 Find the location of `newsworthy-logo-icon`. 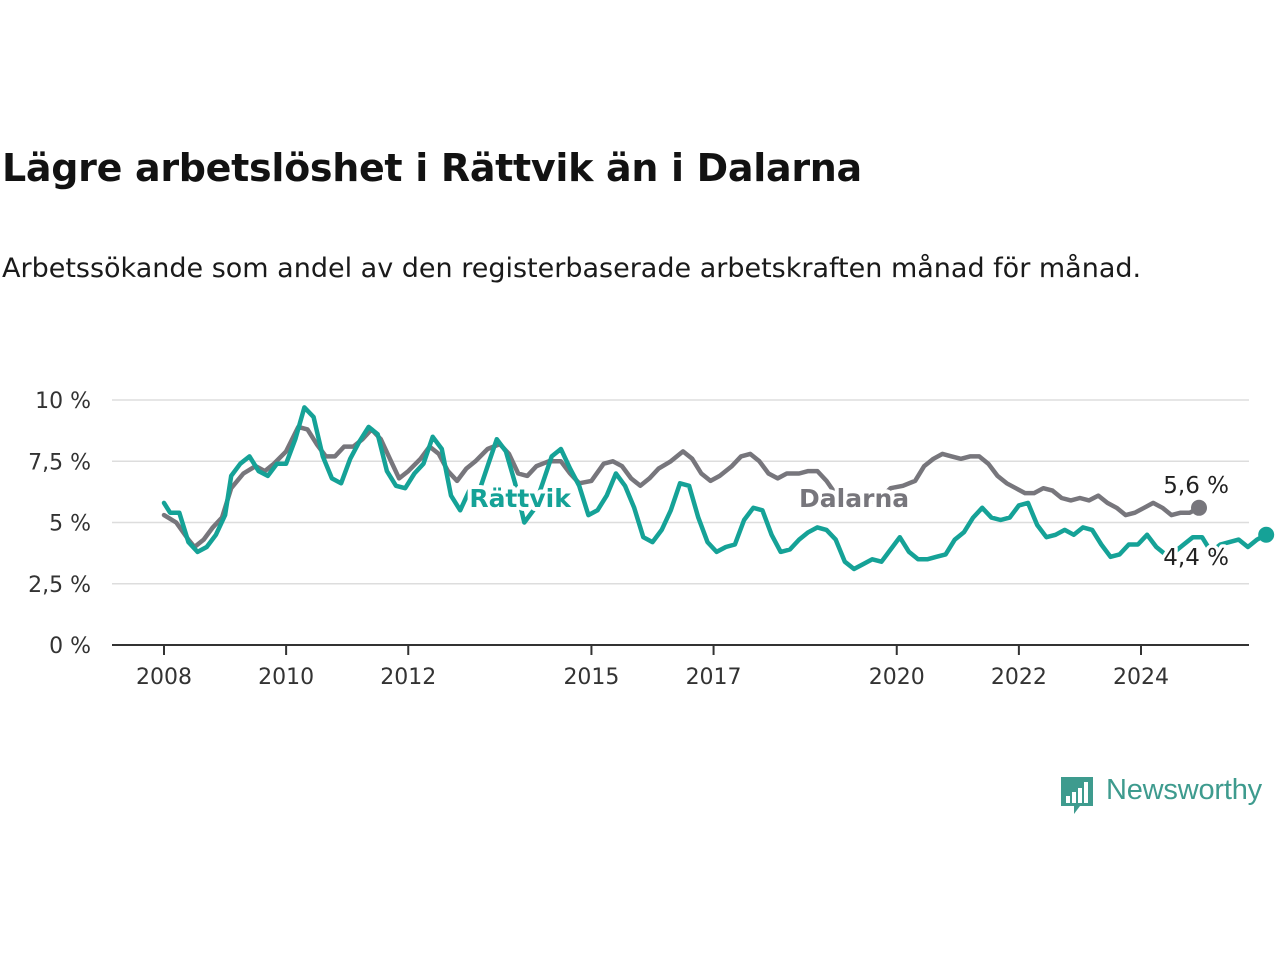

newsworthy-logo-icon is located at coordinates (1077, 795).